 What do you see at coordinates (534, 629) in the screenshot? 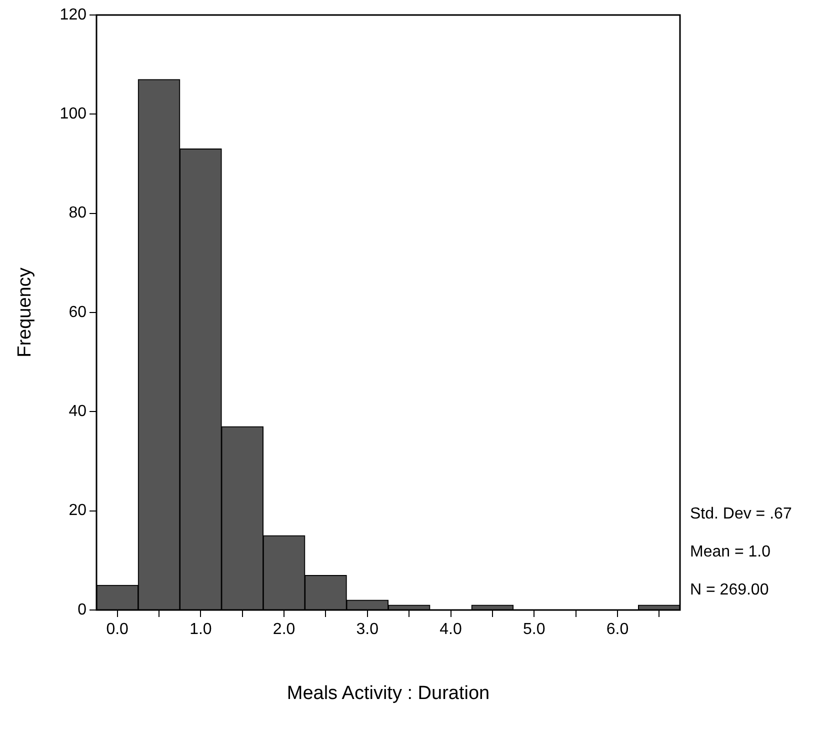
I see `x-tick-label: 5.0` at bounding box center [534, 629].